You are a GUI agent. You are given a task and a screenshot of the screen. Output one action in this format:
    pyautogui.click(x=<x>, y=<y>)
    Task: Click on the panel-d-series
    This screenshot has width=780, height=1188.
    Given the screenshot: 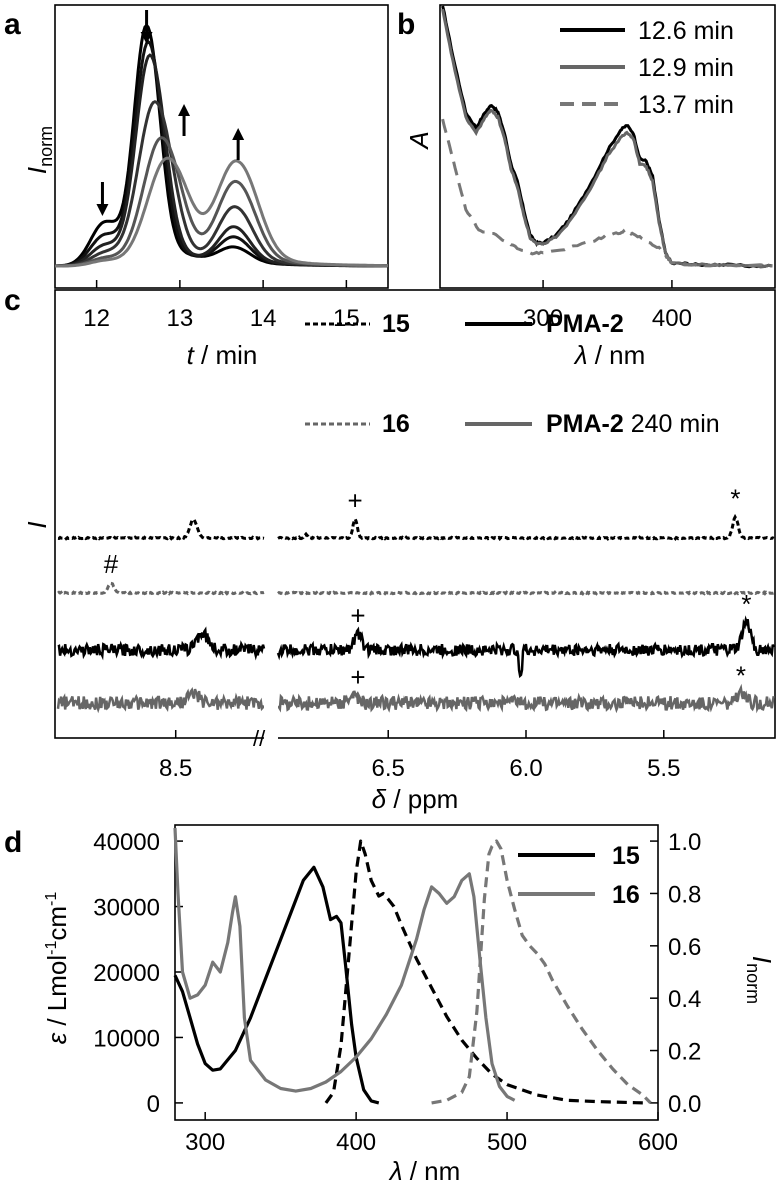 What is the action you would take?
    pyautogui.click(x=412, y=966)
    